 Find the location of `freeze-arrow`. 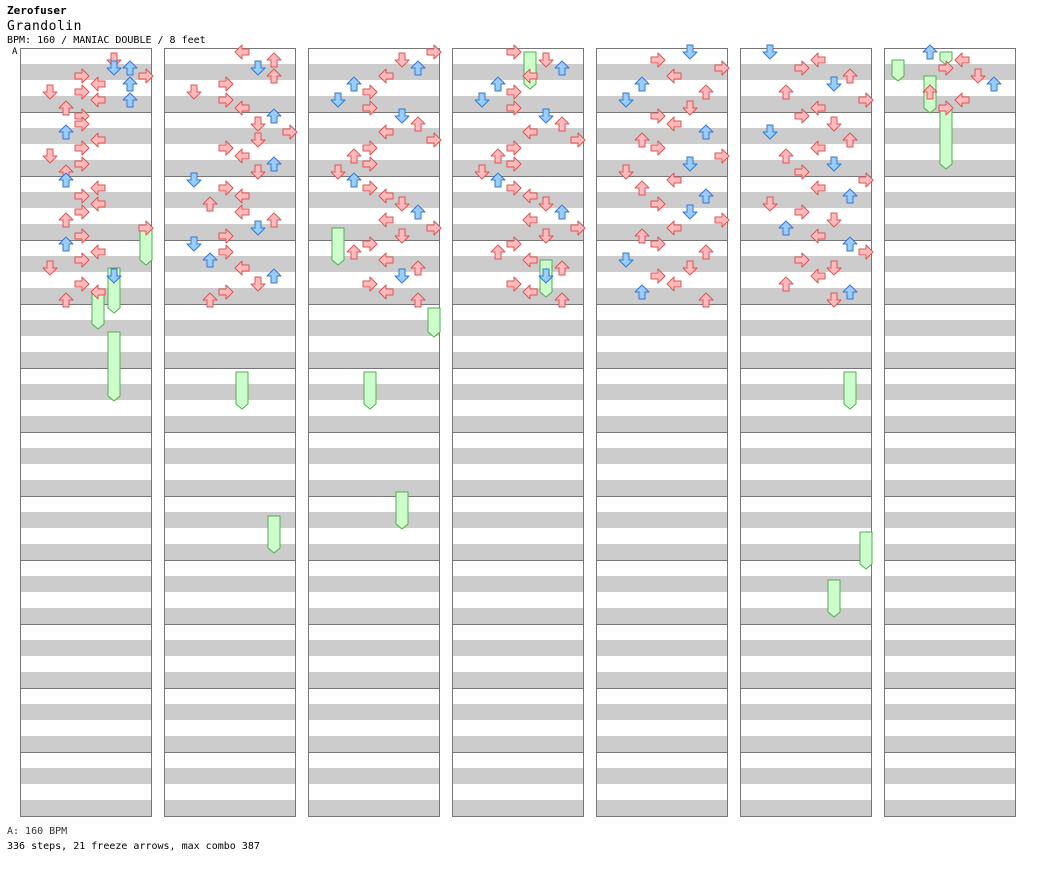

freeze-arrow is located at coordinates (434, 322).